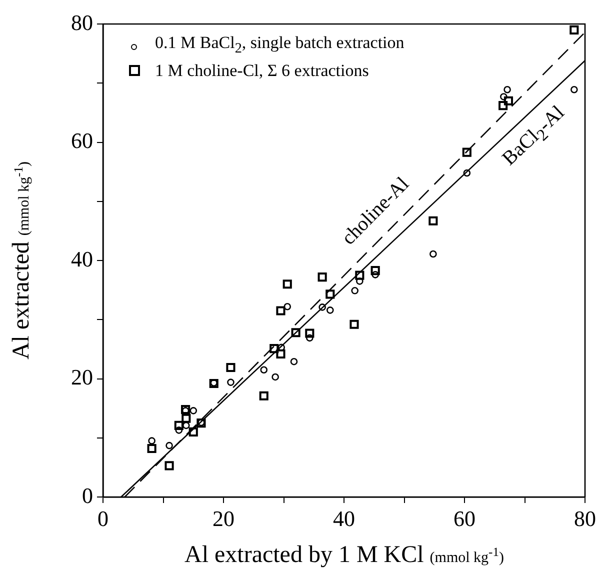 This screenshot has height=581, width=600. I want to click on y-tick-label: 60, so click(82, 141).